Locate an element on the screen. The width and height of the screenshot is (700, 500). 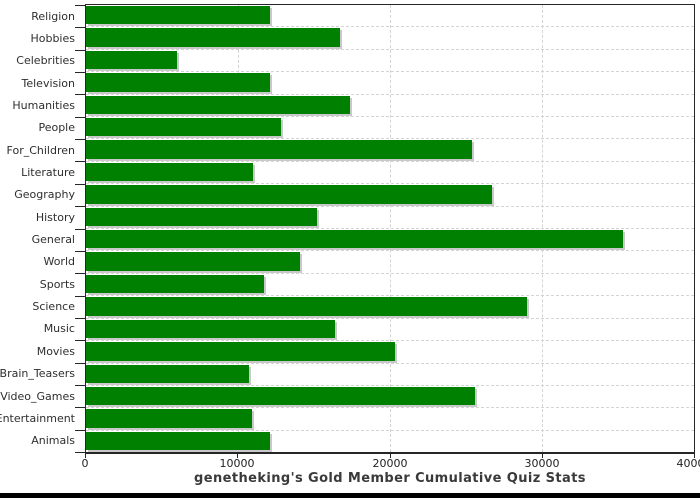
x-axis-tick-label: 10000 is located at coordinates (237, 463).